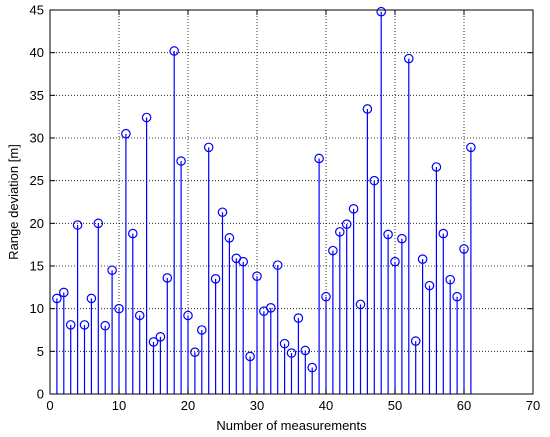  I want to click on y-axis-label: Range deviation [m], so click(13, 202).